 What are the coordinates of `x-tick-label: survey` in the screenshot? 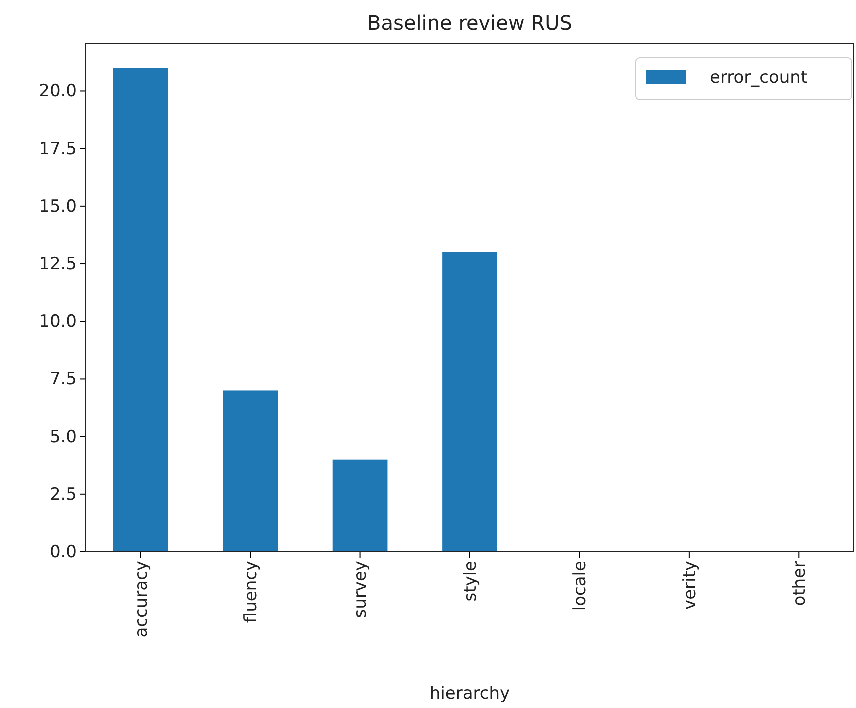 It's located at (361, 589).